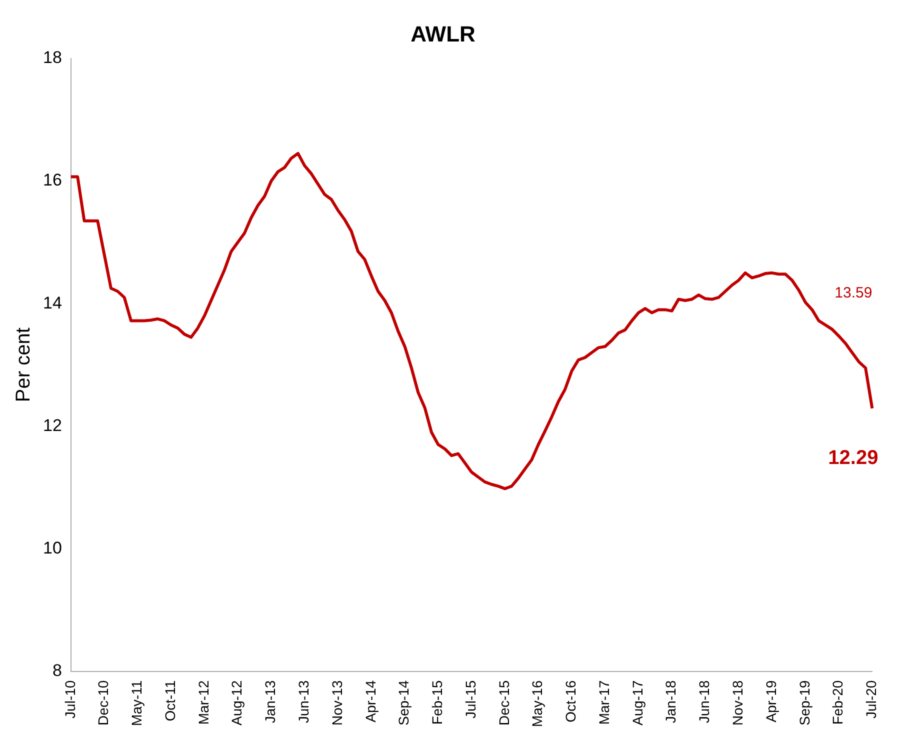 The height and width of the screenshot is (738, 900). Describe the element at coordinates (604, 702) in the screenshot. I see `x-tick-label: Mar-17` at that location.